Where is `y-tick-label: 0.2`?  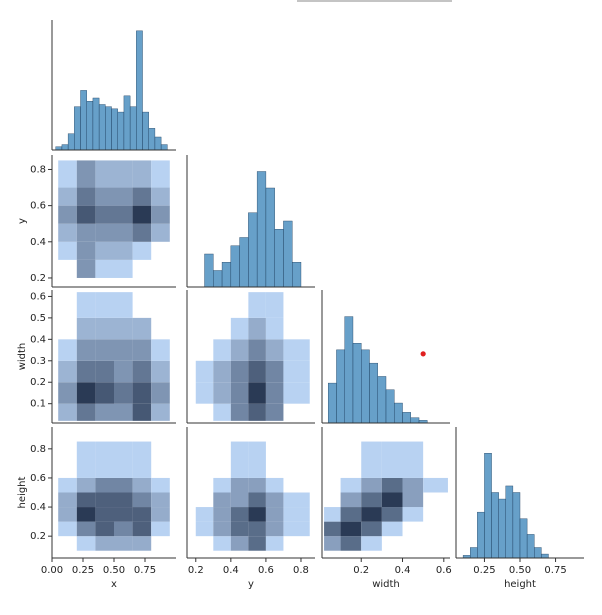
y-tick-label: 0.2 is located at coordinates (38, 536).